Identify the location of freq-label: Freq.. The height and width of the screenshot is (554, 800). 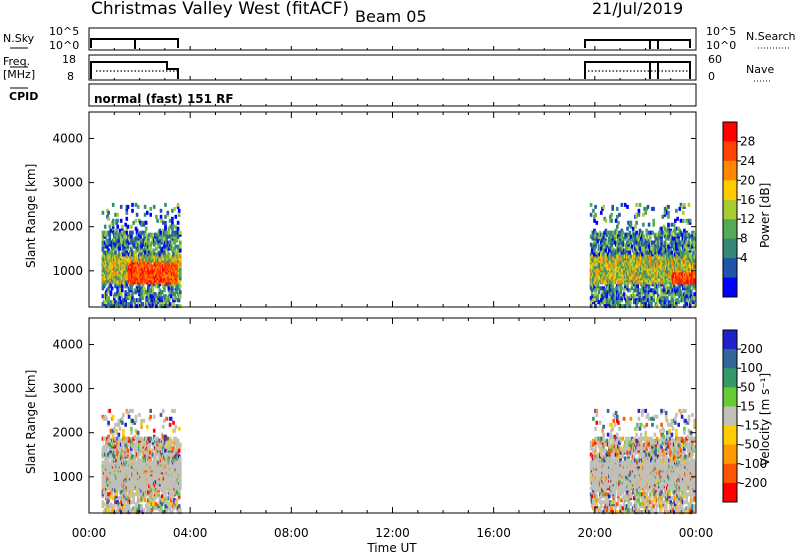
(16, 61).